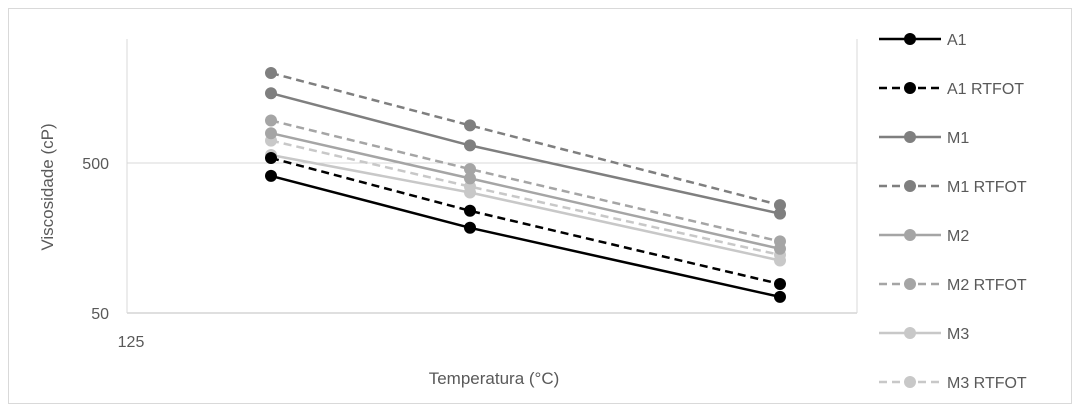 The height and width of the screenshot is (409, 1081). Describe the element at coordinates (958, 236) in the screenshot. I see `legend-label: M2` at that location.